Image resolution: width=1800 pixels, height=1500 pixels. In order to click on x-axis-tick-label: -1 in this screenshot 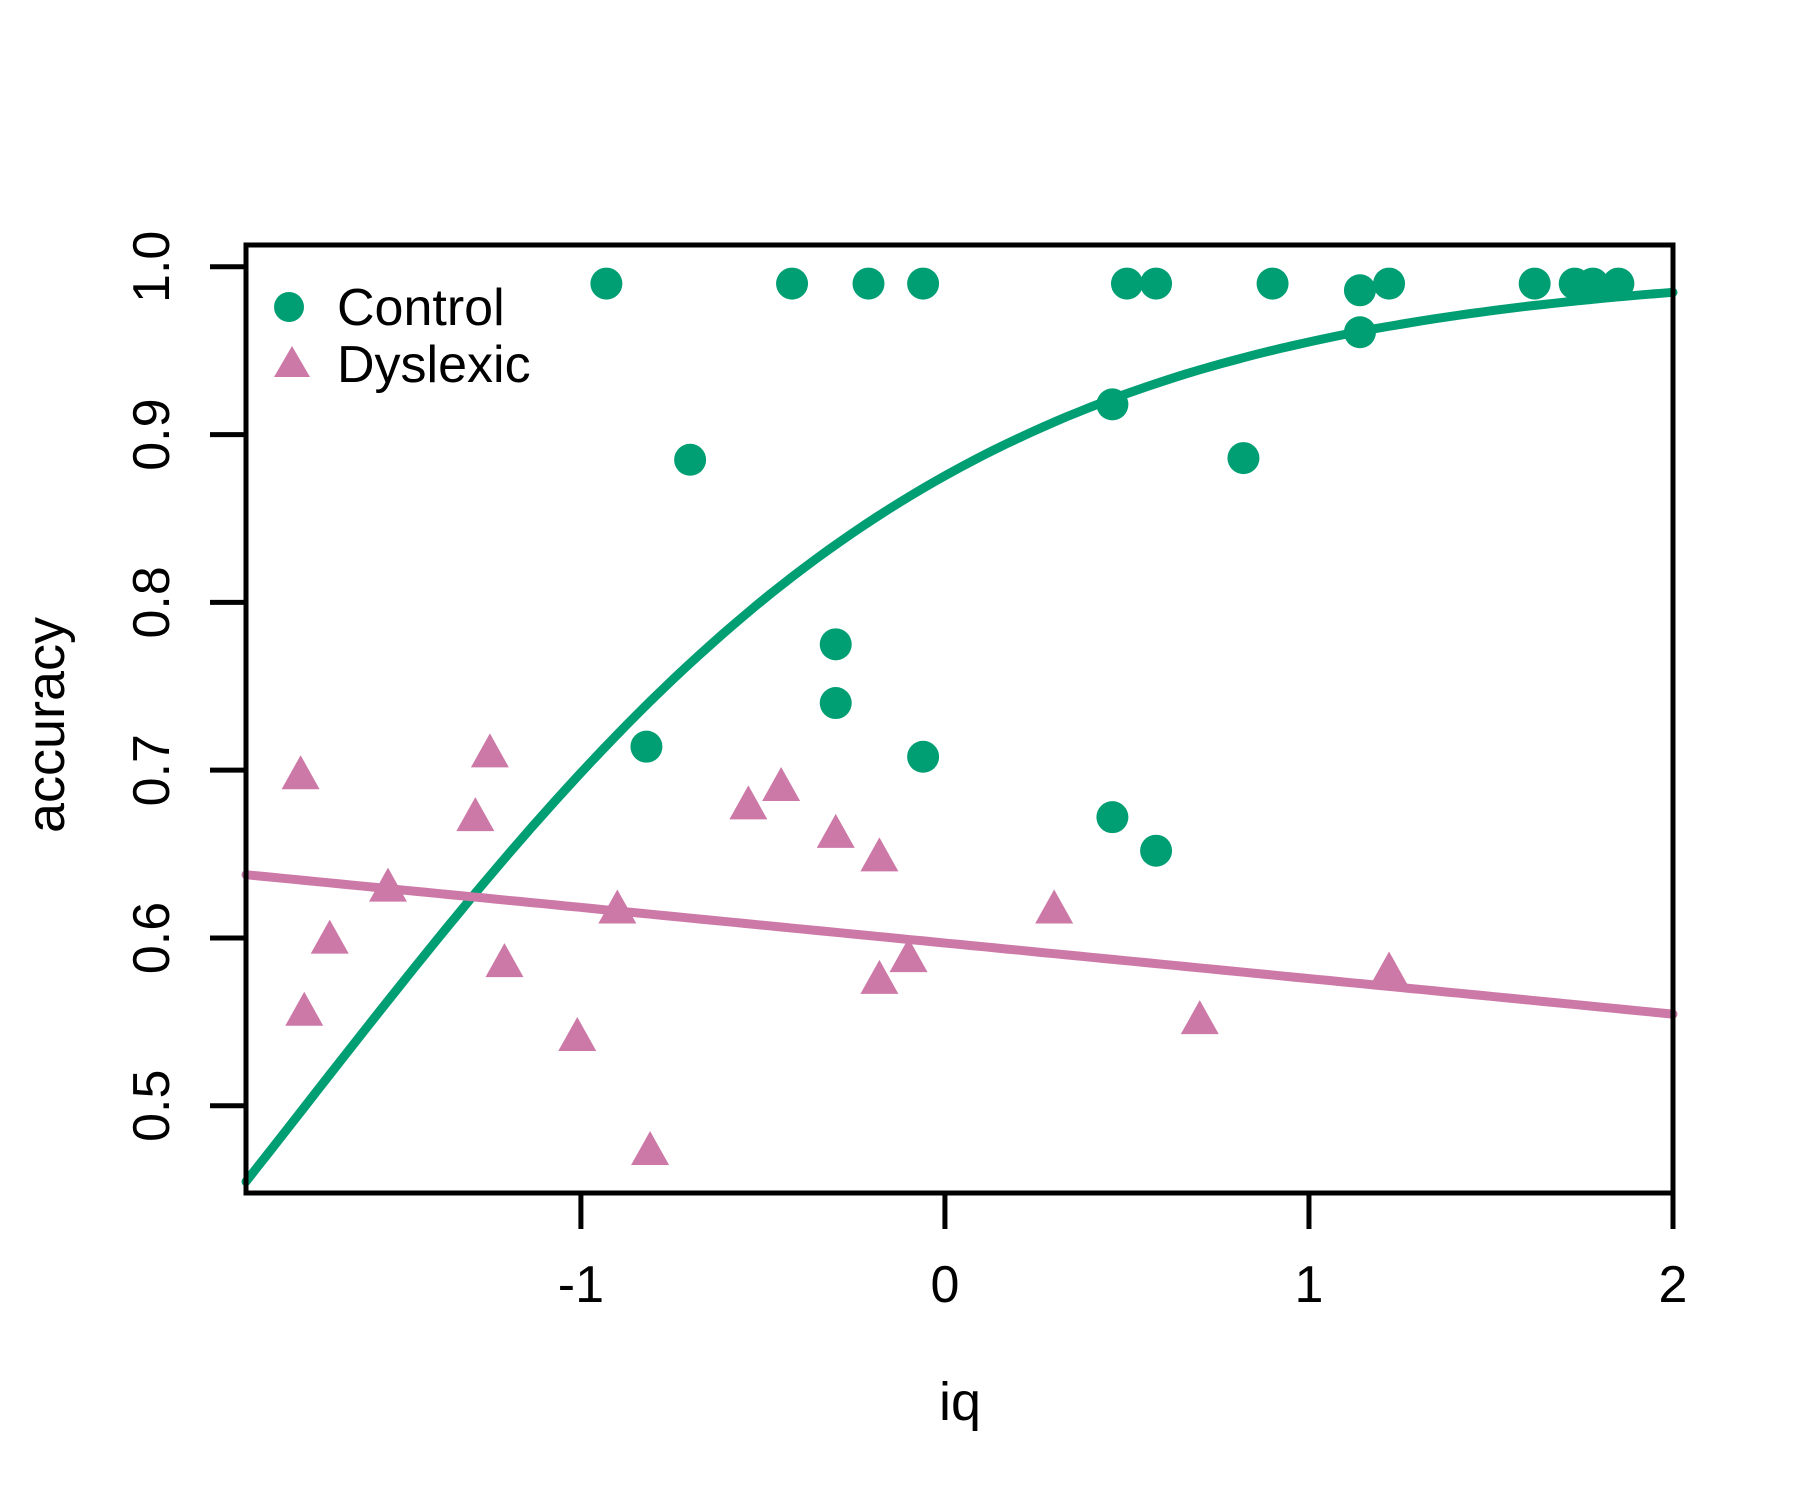, I will do `click(581, 1285)`.